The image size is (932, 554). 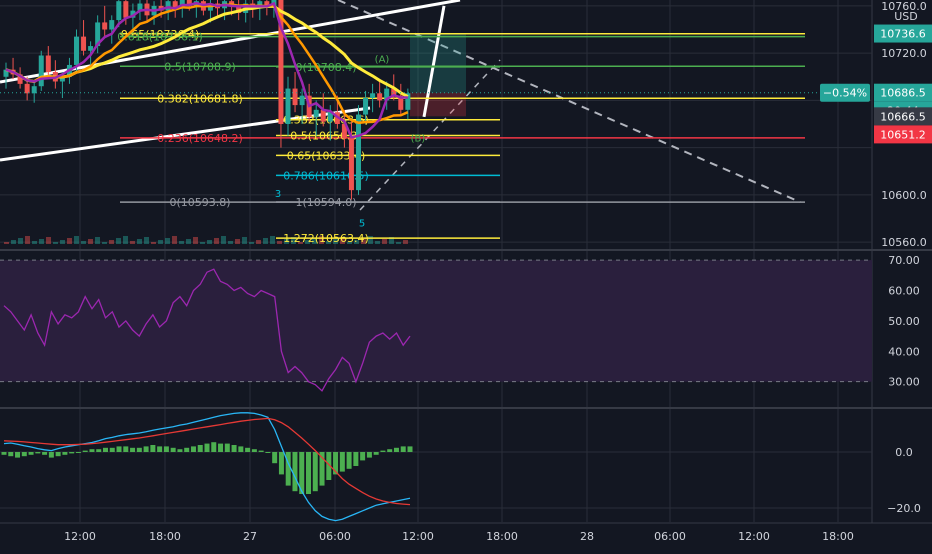 What do you see at coordinates (200, 66) in the screenshot?
I see `fib-level-label: 0.5(10708.9)` at bounding box center [200, 66].